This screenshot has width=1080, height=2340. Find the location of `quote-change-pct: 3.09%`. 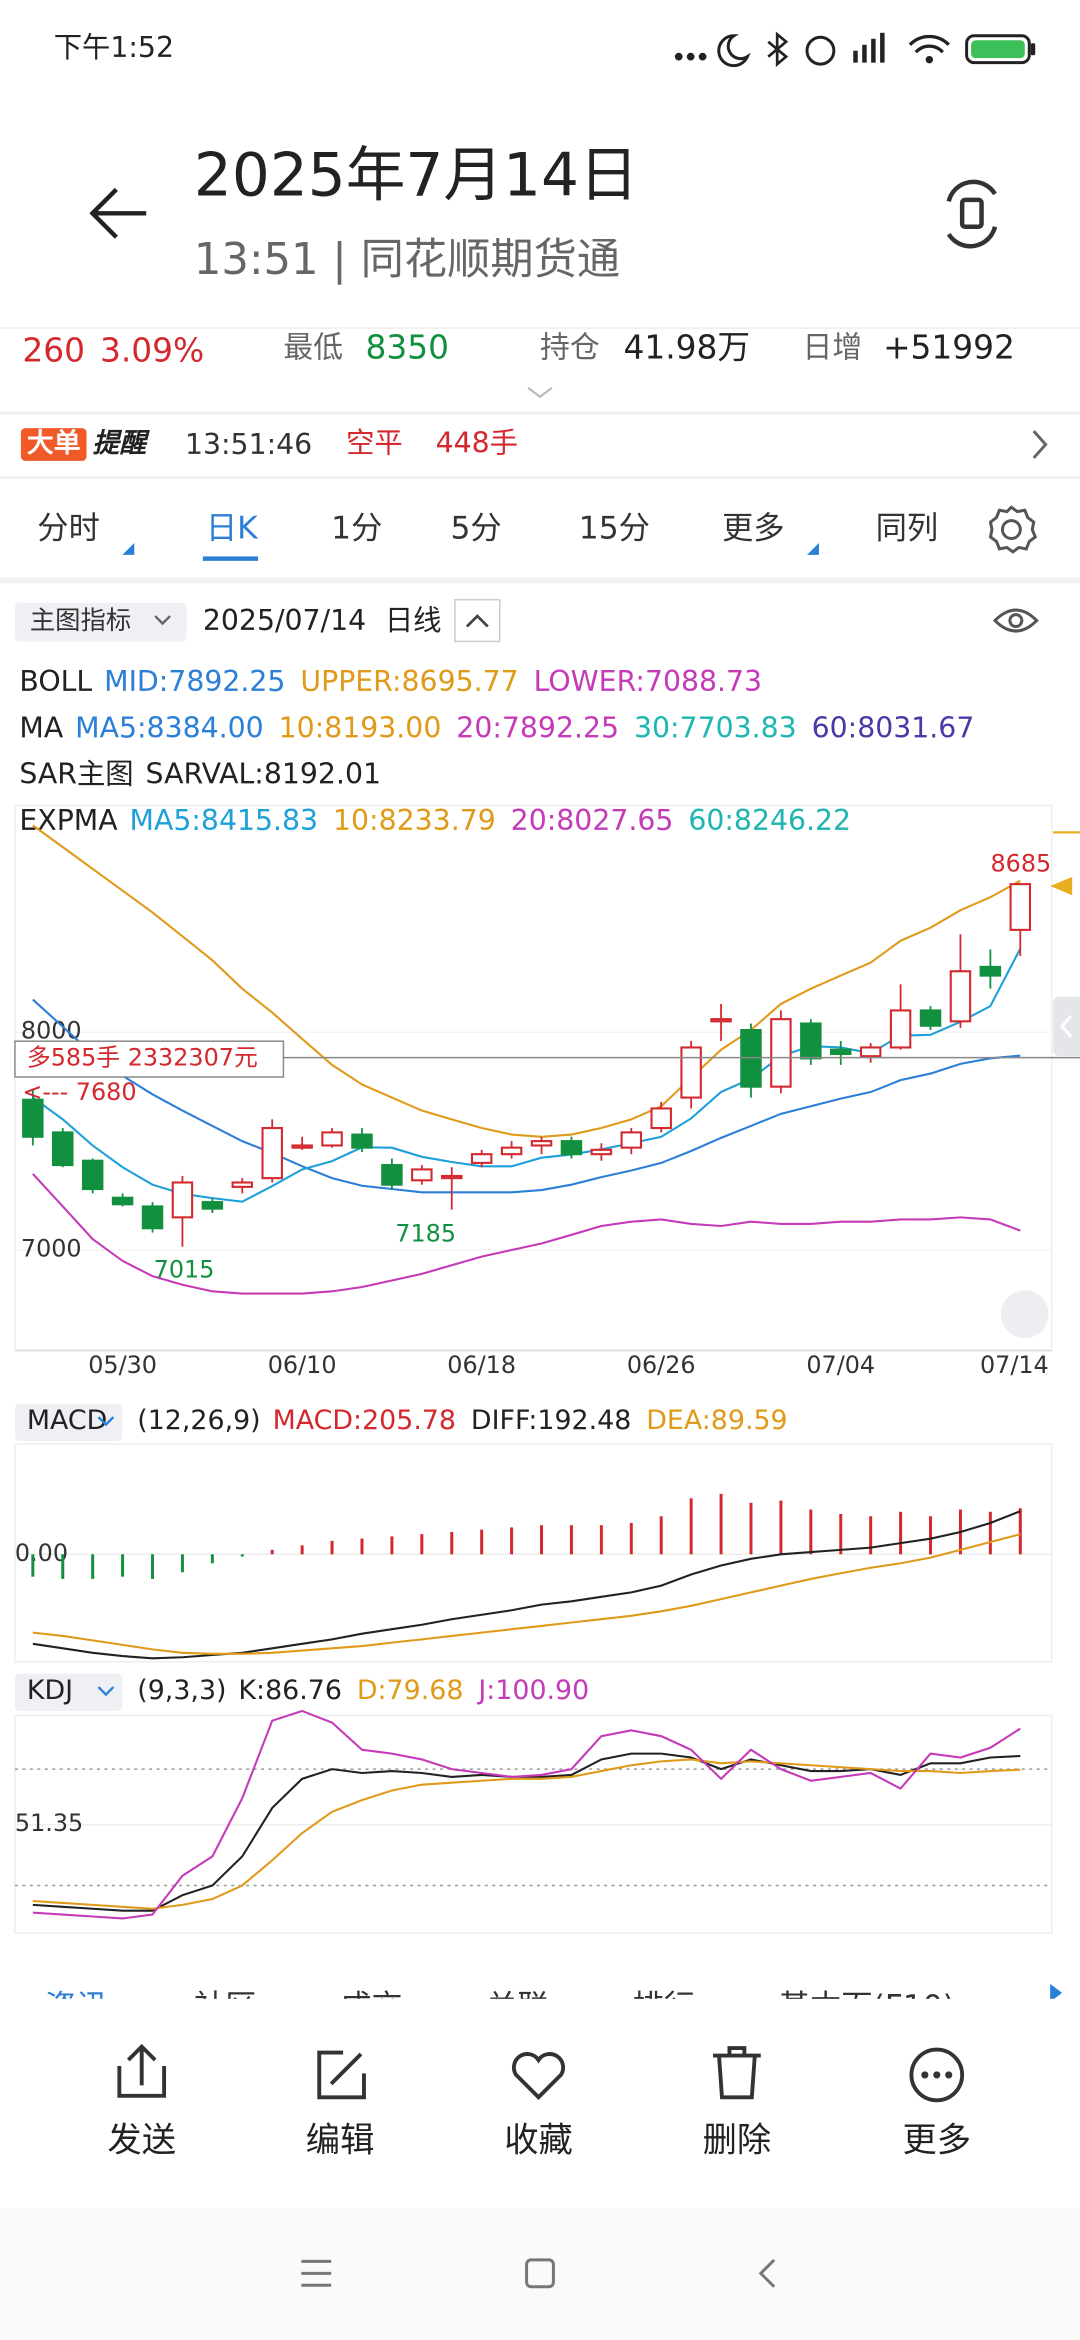

quote-change-pct: 3.09% is located at coordinates (152, 351).